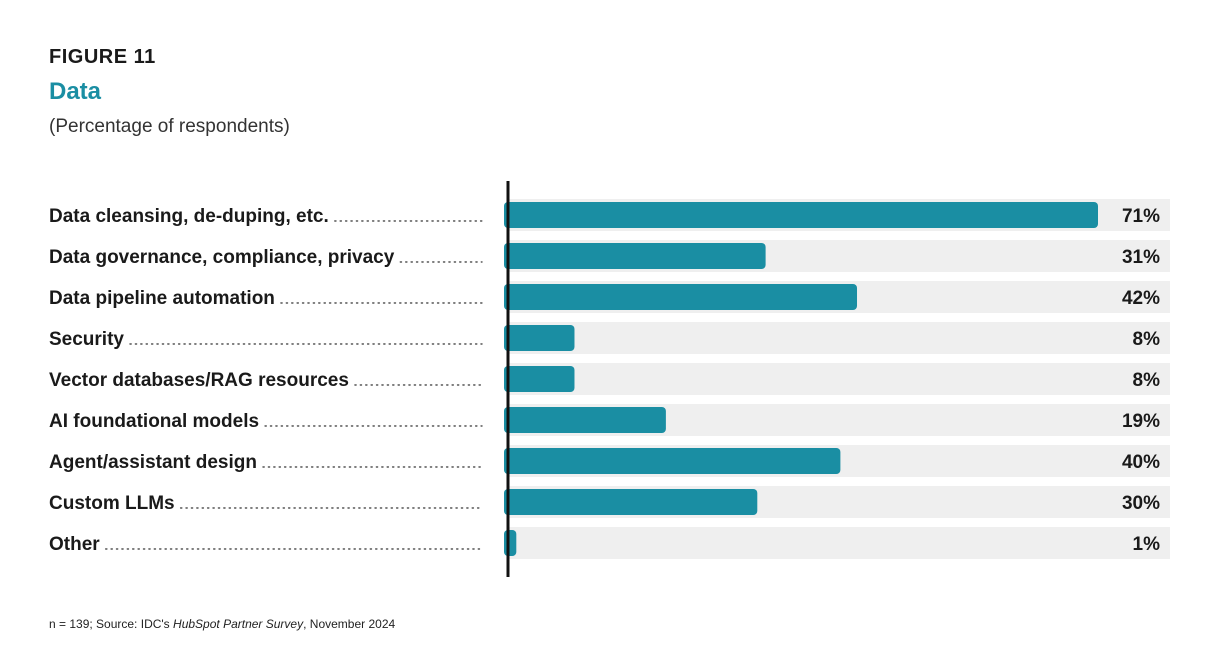 The height and width of the screenshot is (662, 1217). I want to click on value-label: 19%, so click(1141, 421).